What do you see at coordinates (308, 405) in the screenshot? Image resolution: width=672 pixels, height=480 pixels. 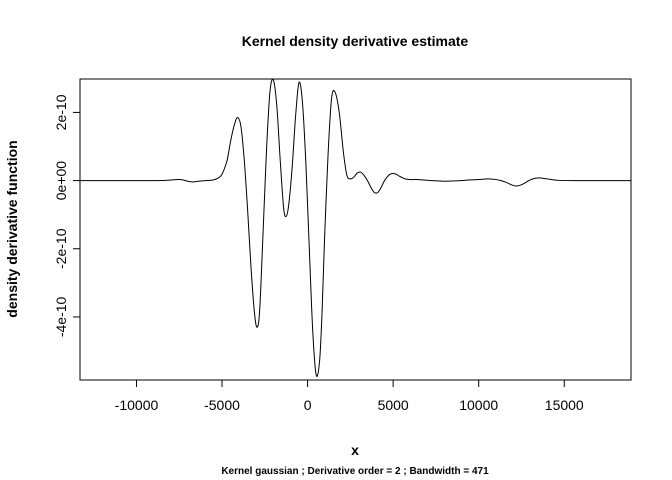 I see `x-tick-label: 0` at bounding box center [308, 405].